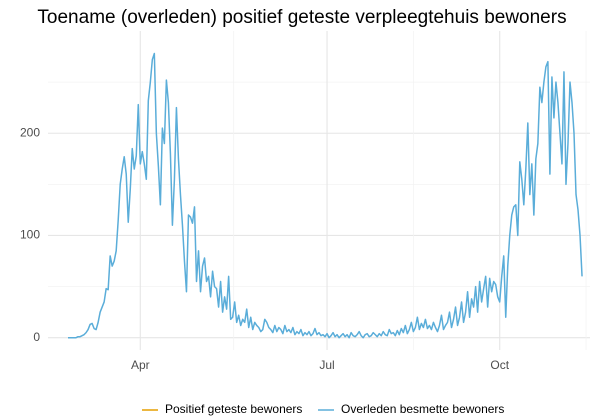  I want to click on y-tick-label: 100, so click(30, 235).